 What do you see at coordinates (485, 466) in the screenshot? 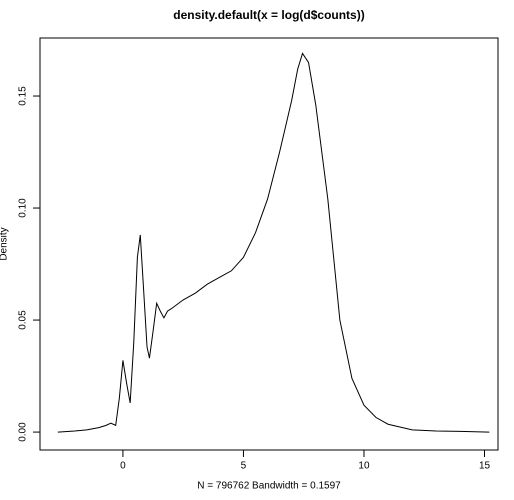
I see `x-tick-label: 15` at bounding box center [485, 466].